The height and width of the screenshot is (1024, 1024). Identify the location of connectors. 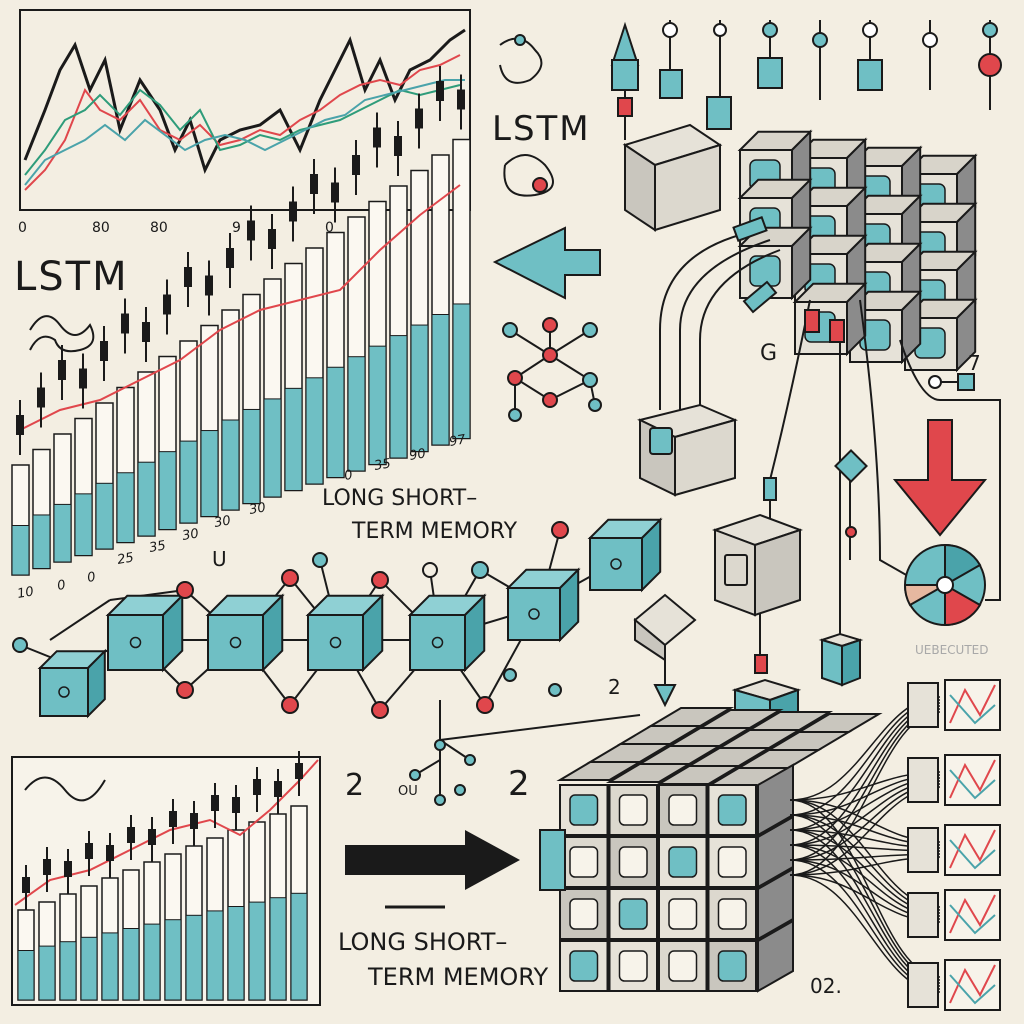
(788, 445).